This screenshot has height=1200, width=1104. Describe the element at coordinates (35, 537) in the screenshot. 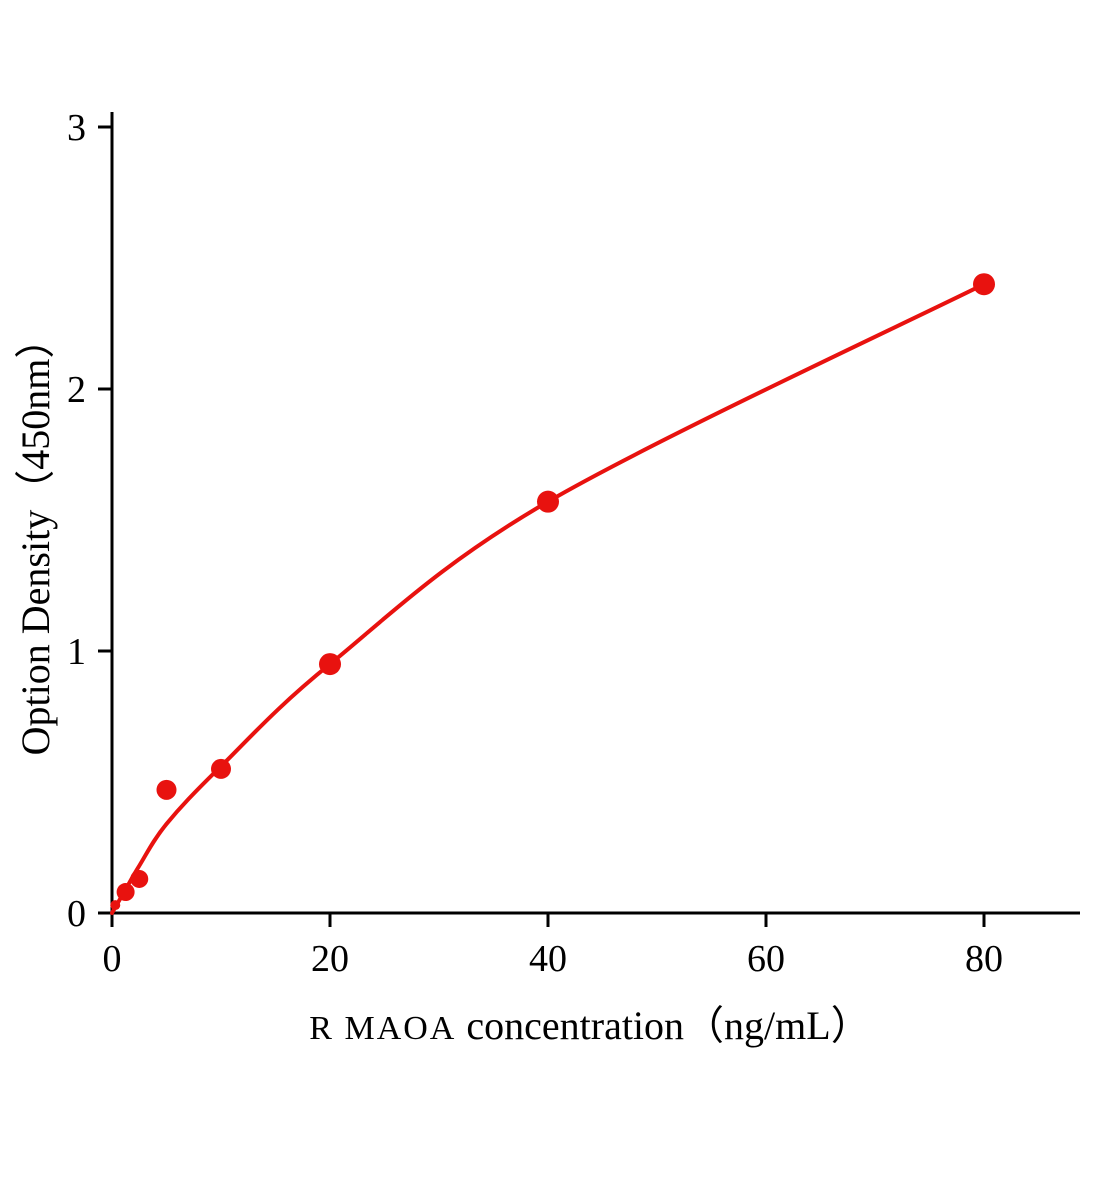

I see `y-axis-title-text: Option Density（450nm）` at that location.